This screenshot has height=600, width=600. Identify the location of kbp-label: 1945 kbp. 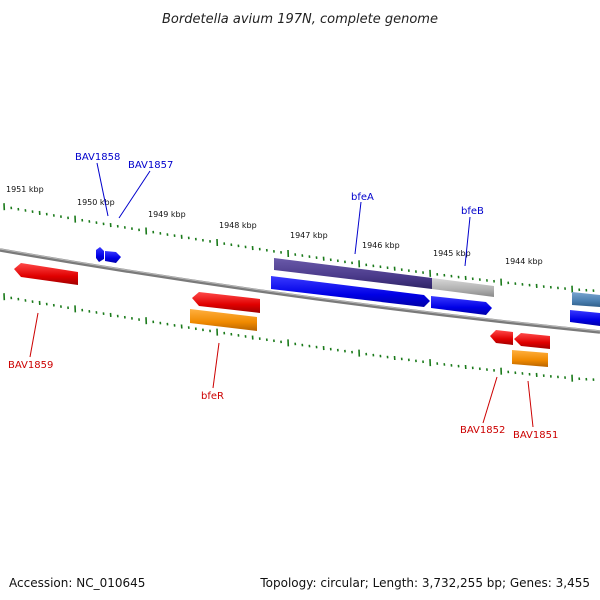
(452, 253).